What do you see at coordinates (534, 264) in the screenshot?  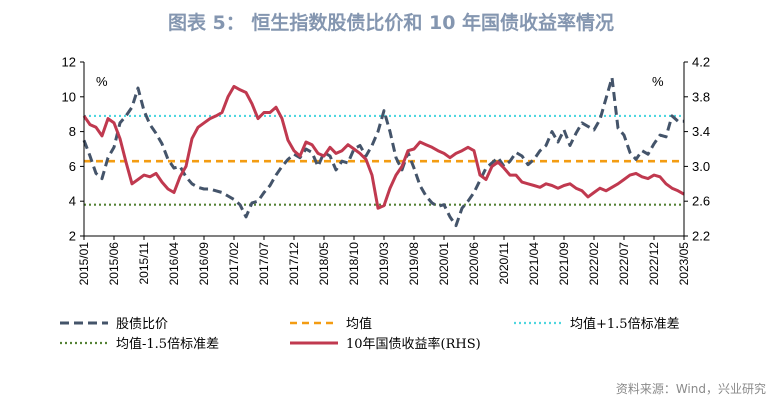 I see `x-tick-label: 2021/04` at bounding box center [534, 264].